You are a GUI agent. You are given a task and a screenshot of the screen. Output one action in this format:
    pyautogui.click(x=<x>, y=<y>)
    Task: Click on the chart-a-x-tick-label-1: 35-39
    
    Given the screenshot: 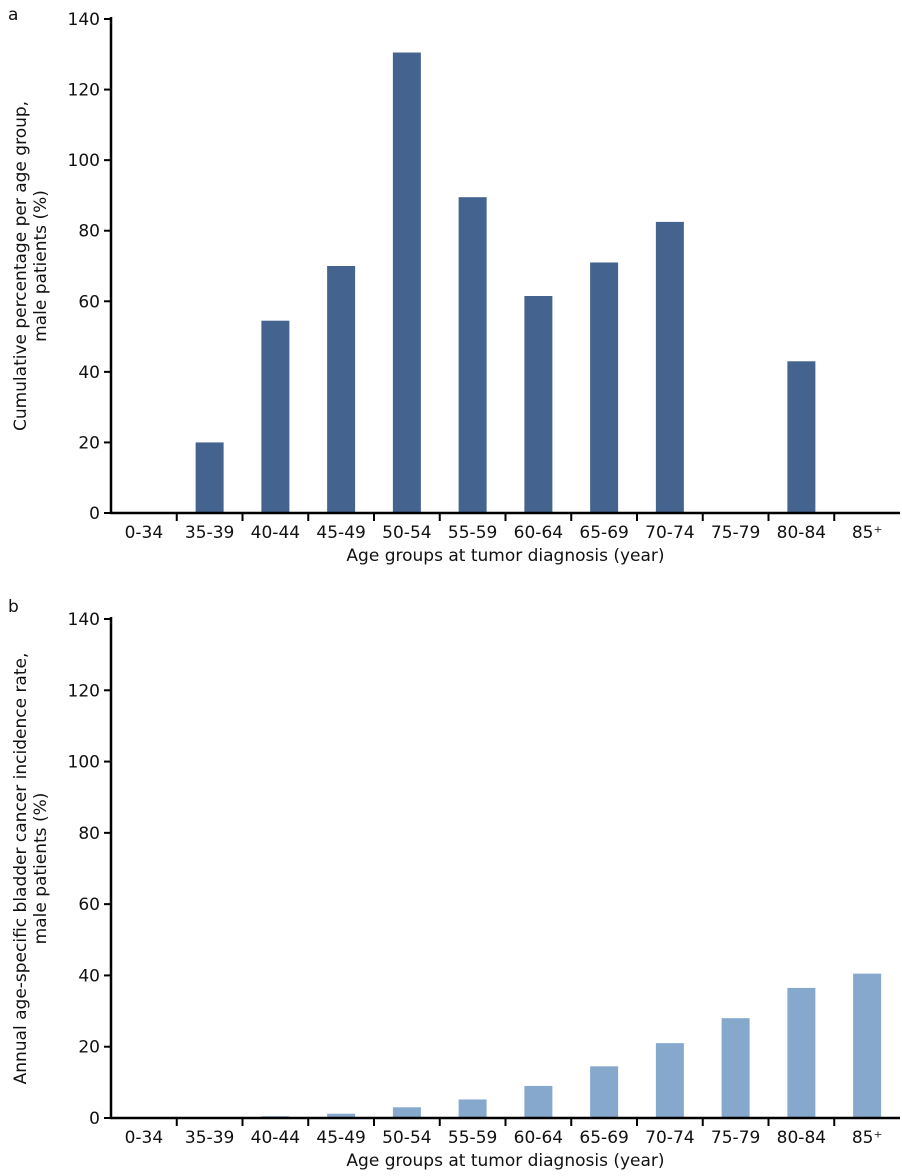 What is the action you would take?
    pyautogui.click(x=209, y=533)
    